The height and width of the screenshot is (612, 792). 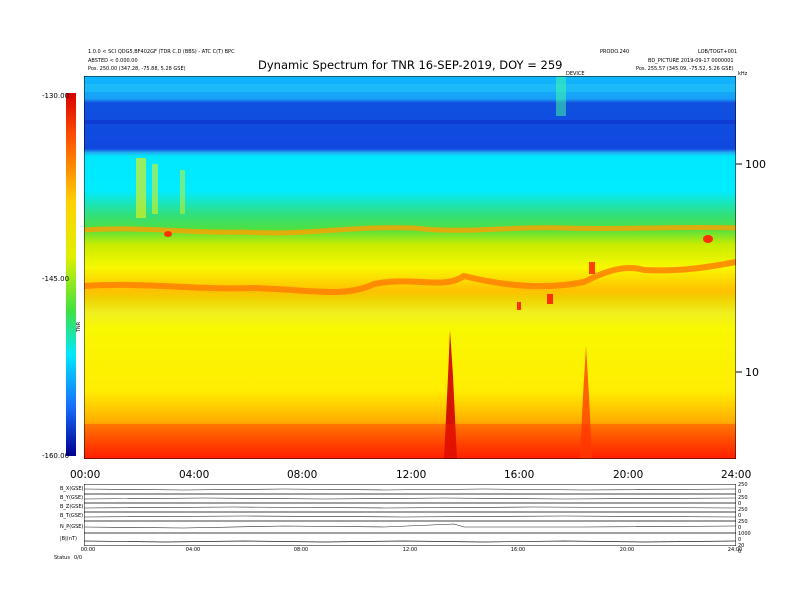 I want to click on colorbar-tick: -145.00, so click(x=56, y=279).